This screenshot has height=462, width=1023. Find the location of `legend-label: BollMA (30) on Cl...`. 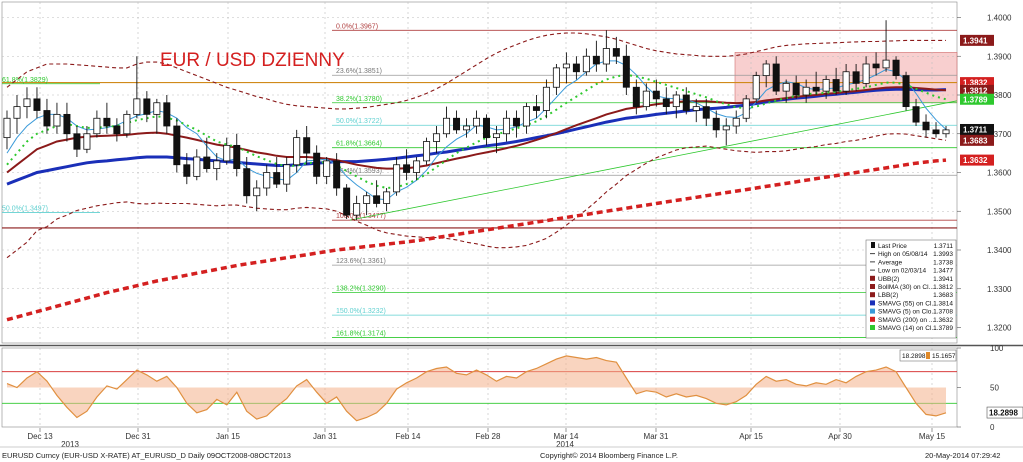

legend-label: BollMA (30) on Cl... is located at coordinates (906, 287).